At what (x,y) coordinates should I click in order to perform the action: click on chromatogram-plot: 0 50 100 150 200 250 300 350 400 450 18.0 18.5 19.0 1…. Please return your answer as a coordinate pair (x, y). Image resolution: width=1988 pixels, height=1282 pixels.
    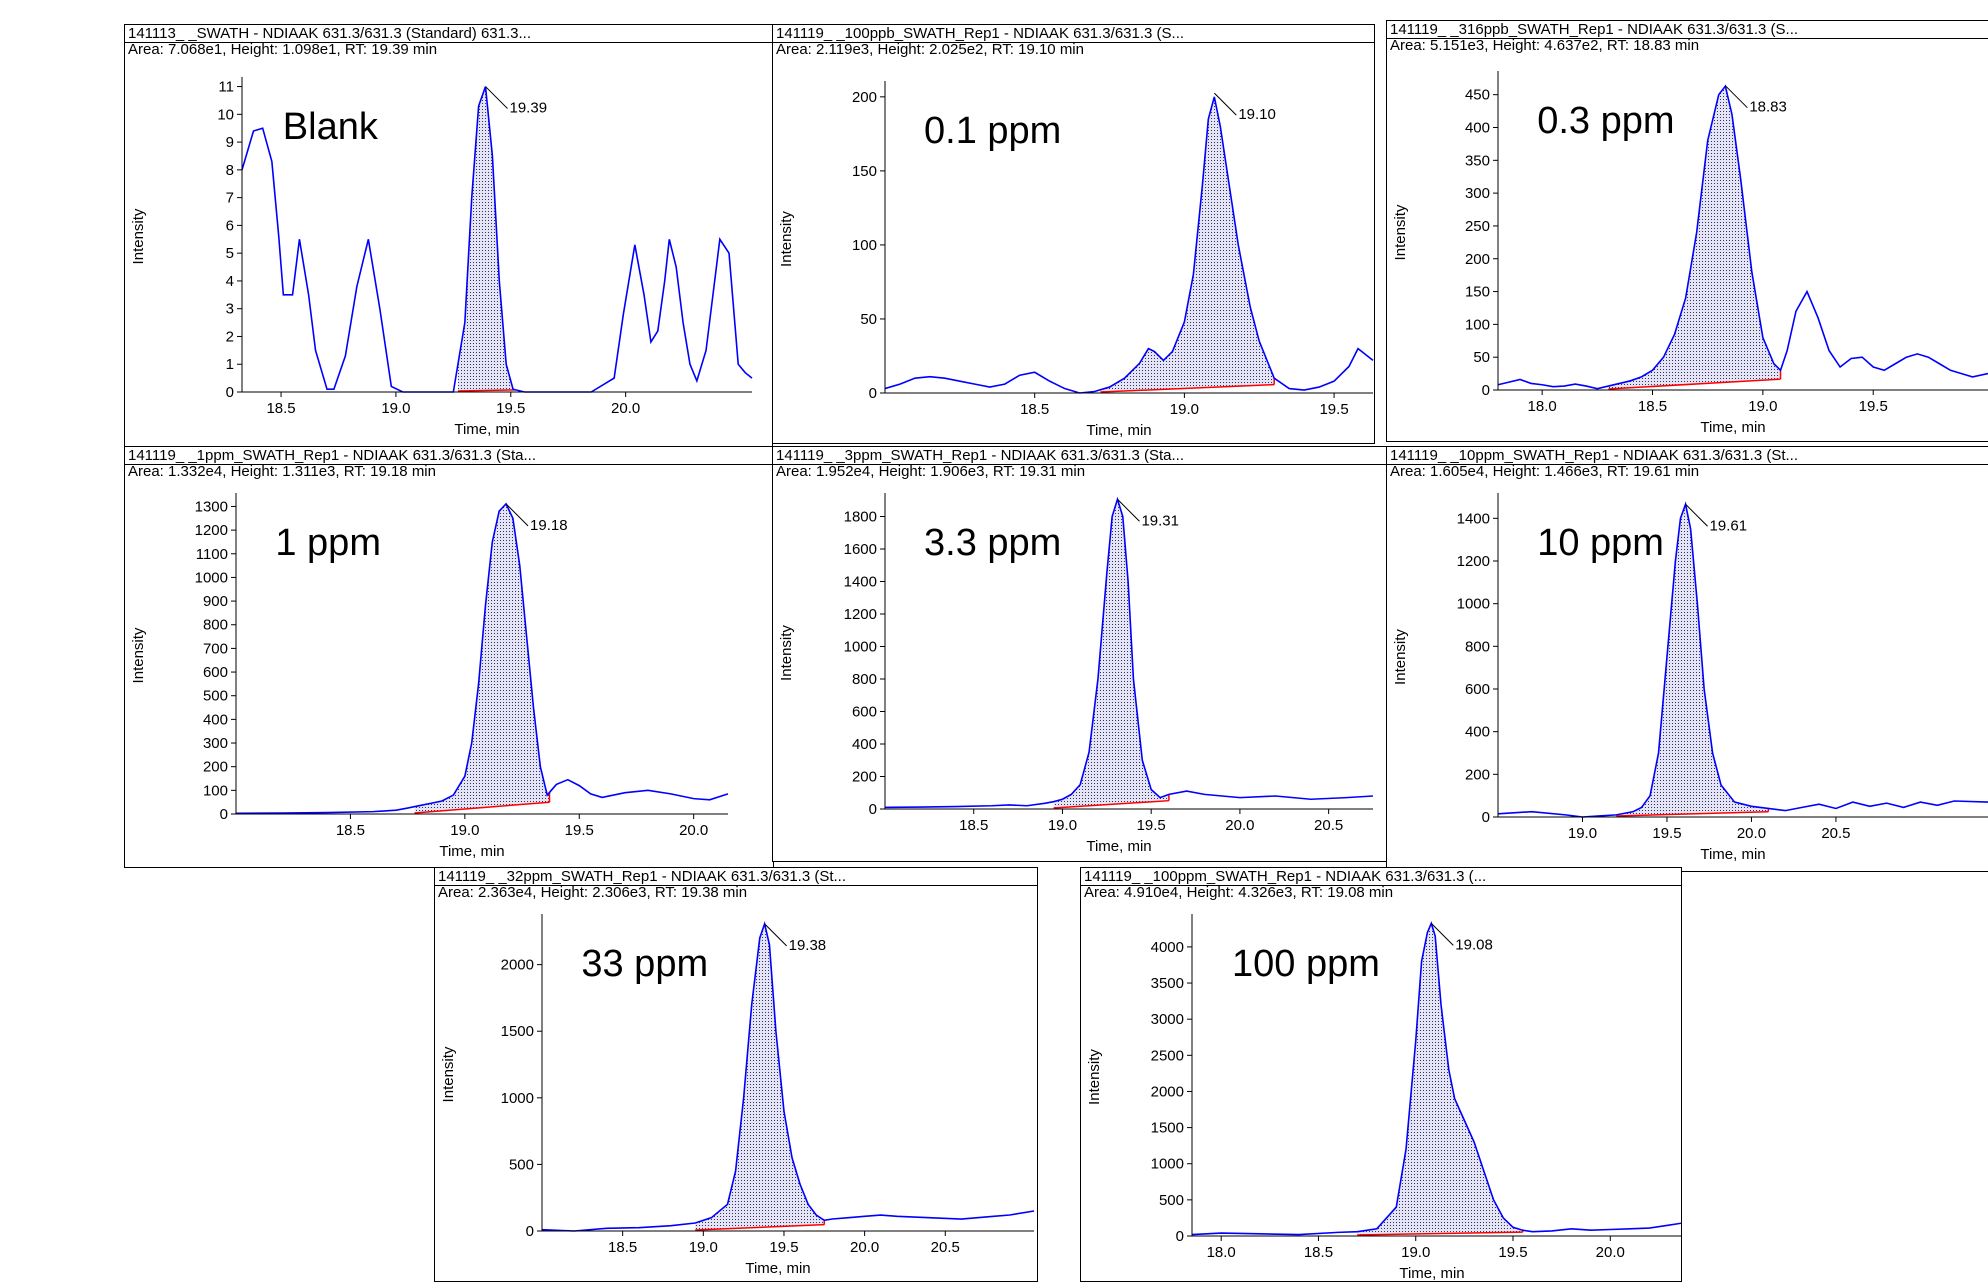
    Looking at the image, I should click on (1690, 253).